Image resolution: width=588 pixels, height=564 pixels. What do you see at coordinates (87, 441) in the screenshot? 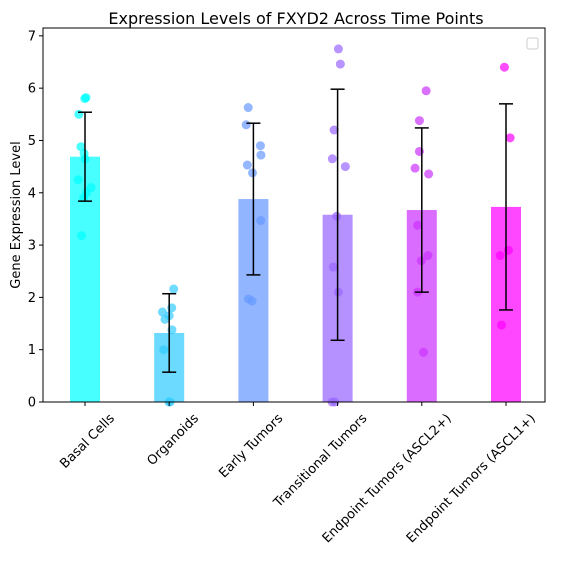
I see `x-tick-label: Basal Cells` at bounding box center [87, 441].